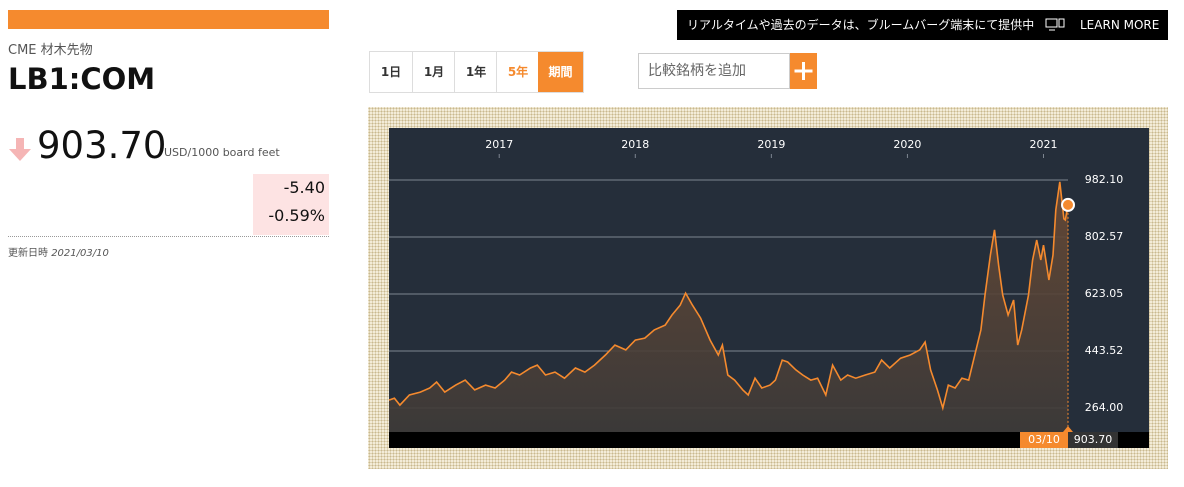  I want to click on ticker: LB1:COM, so click(82, 79).